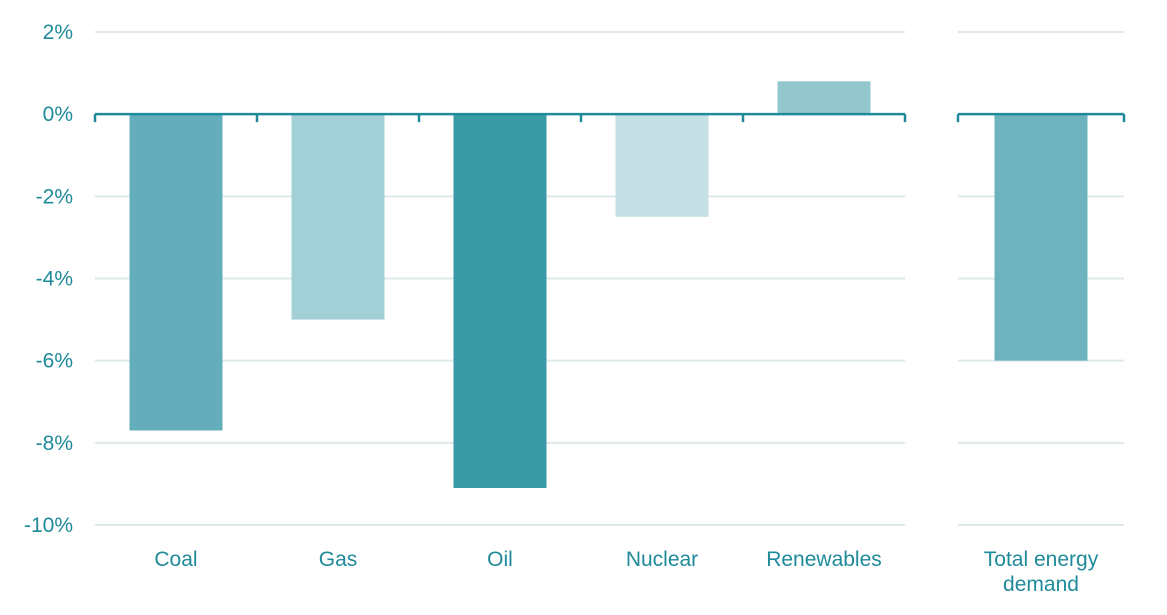  What do you see at coordinates (500, 301) in the screenshot?
I see `bar-oil` at bounding box center [500, 301].